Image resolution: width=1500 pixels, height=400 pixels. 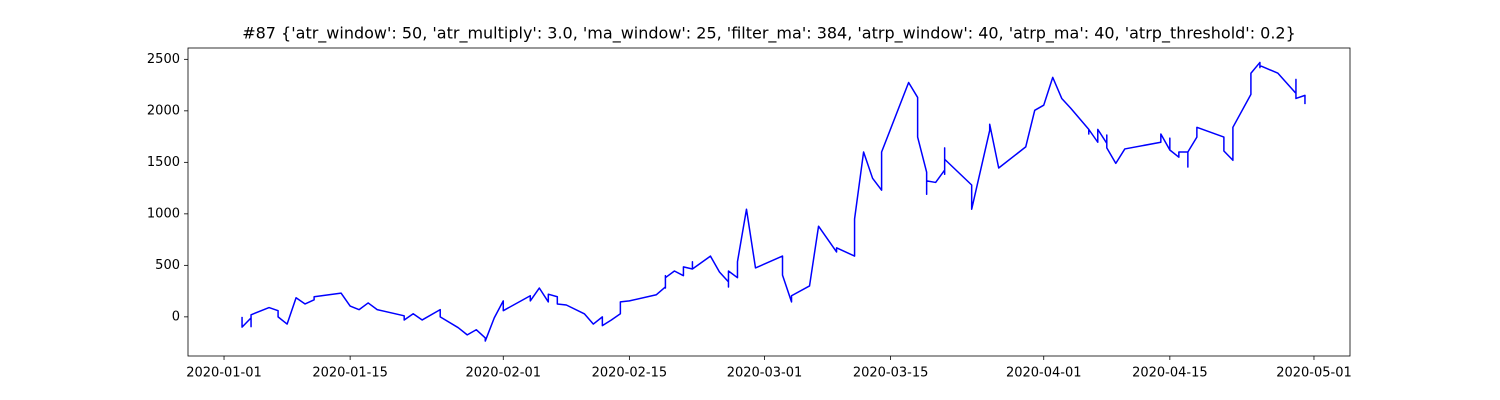 What do you see at coordinates (1314, 373) in the screenshot?
I see `x-tick-label: 2020-05-01` at bounding box center [1314, 373].